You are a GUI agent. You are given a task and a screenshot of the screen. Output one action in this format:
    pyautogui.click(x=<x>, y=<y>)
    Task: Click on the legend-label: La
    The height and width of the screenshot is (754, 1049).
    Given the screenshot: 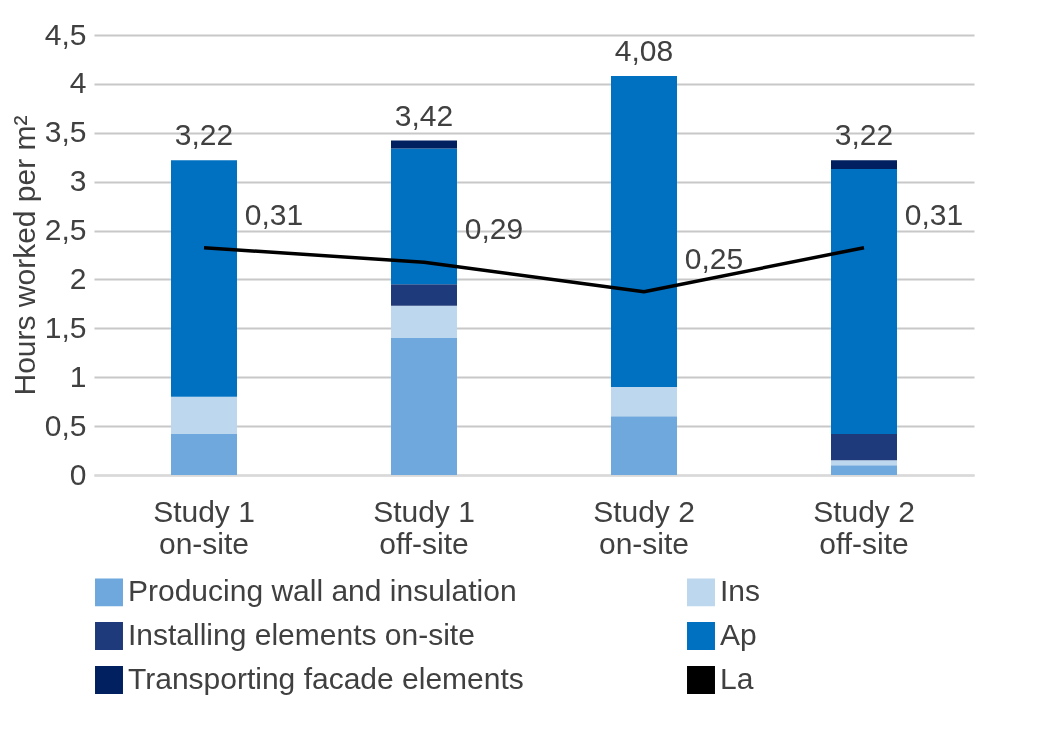 What is the action you would take?
    pyautogui.click(x=737, y=678)
    